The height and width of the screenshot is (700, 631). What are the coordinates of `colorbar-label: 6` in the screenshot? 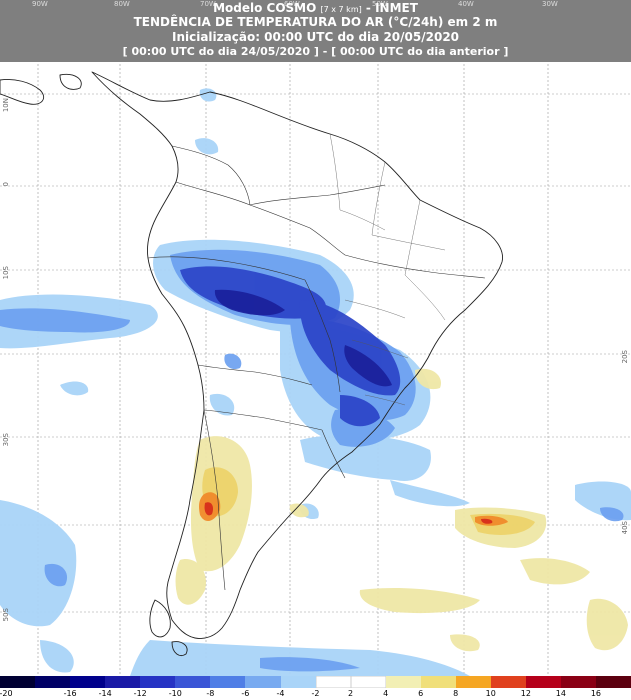 It's located at (421, 693).